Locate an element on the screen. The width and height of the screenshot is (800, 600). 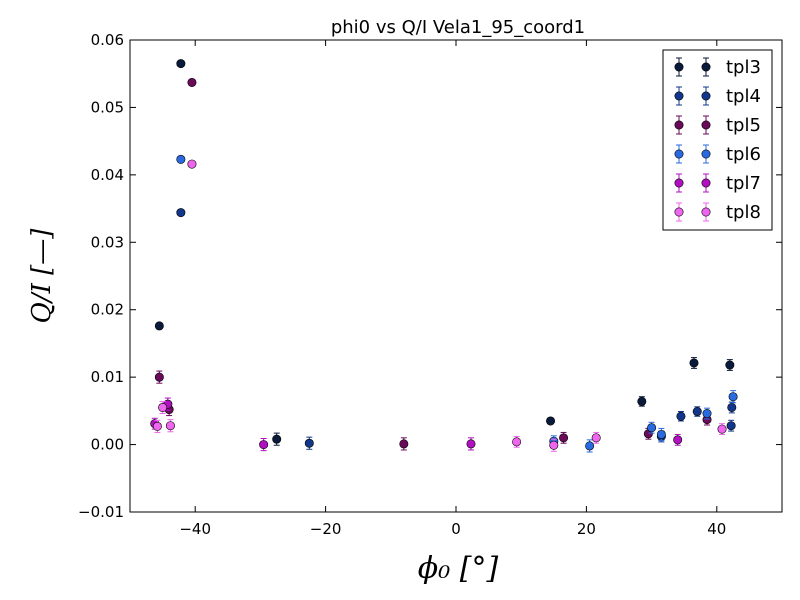
x-axis-label: ϕ₀ [°] is located at coordinates (458, 568).